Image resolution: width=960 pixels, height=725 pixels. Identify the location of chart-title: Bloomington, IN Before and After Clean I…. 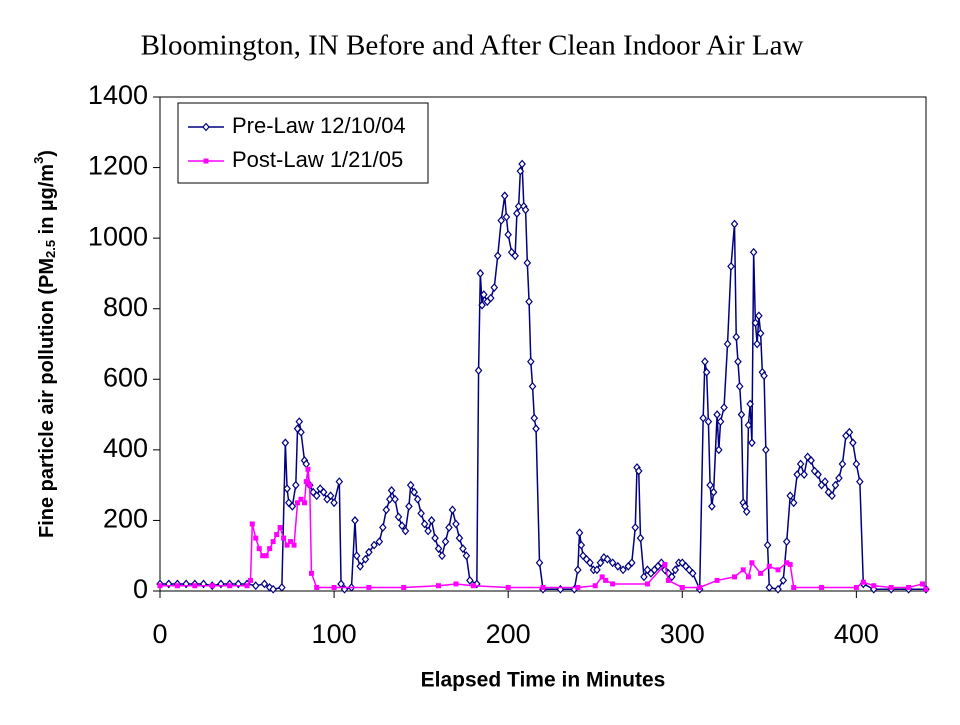
(472, 46).